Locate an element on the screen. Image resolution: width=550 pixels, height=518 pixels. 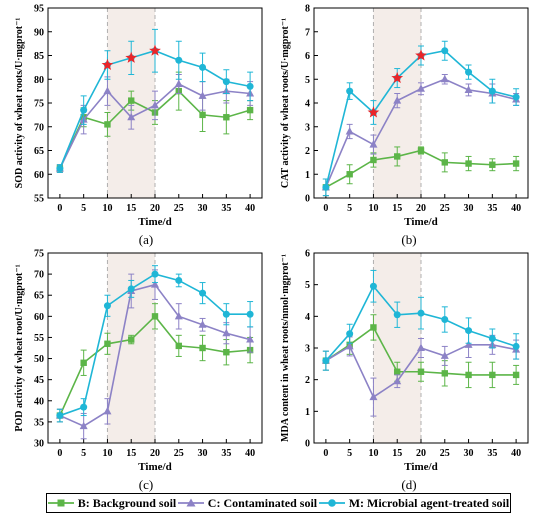
legend-marker-triangle is located at coordinates (190, 502).